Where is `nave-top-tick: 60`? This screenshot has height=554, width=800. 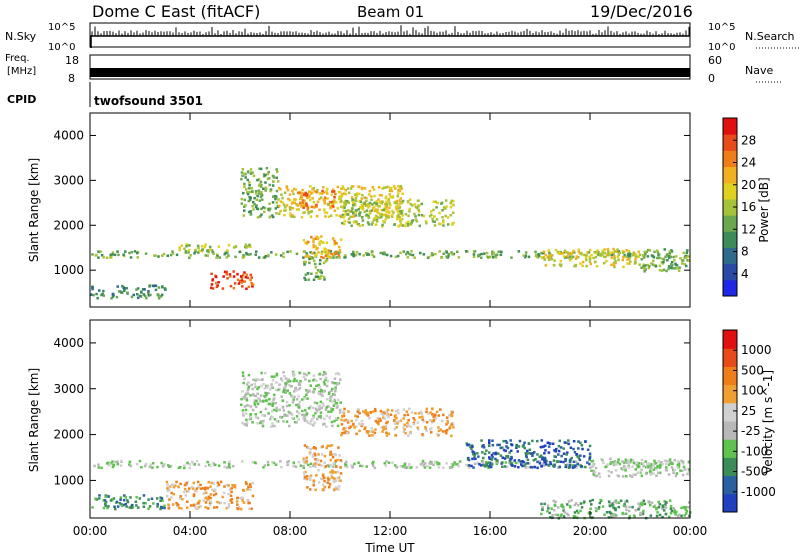 nave-top-tick: 60 is located at coordinates (715, 60).